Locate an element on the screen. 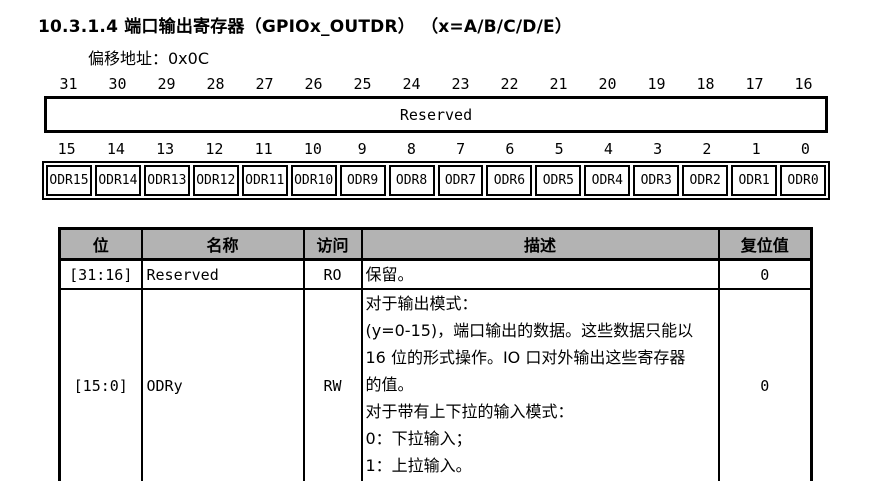 This screenshot has width=869, height=481. bit-number: 31 is located at coordinates (68, 84).